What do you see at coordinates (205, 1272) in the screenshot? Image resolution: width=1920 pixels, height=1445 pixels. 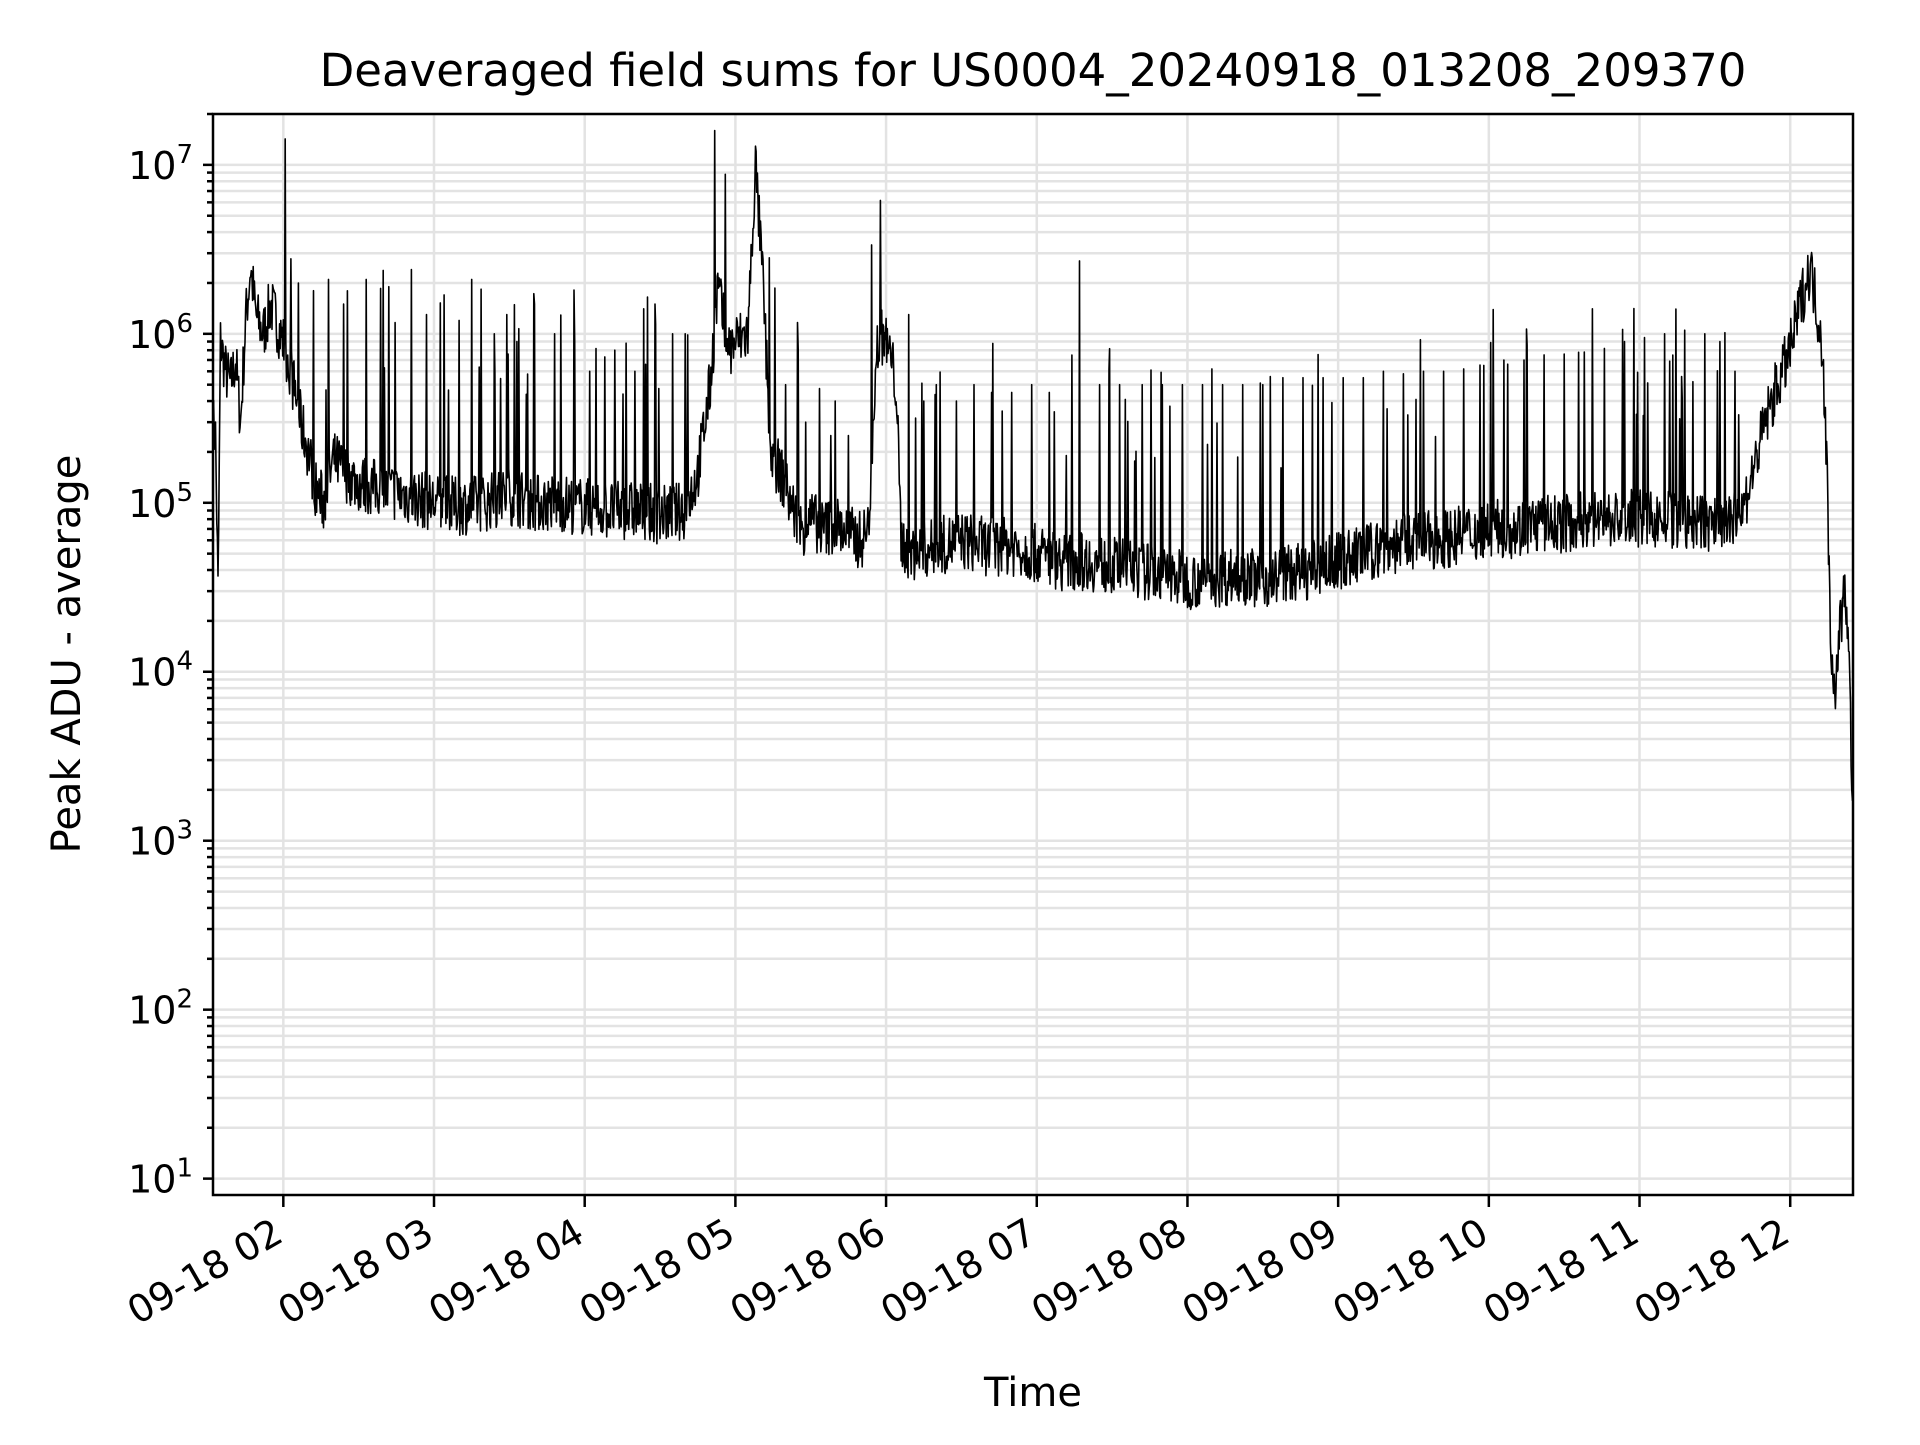 I see `x-tick-label: 09-18 02` at bounding box center [205, 1272].